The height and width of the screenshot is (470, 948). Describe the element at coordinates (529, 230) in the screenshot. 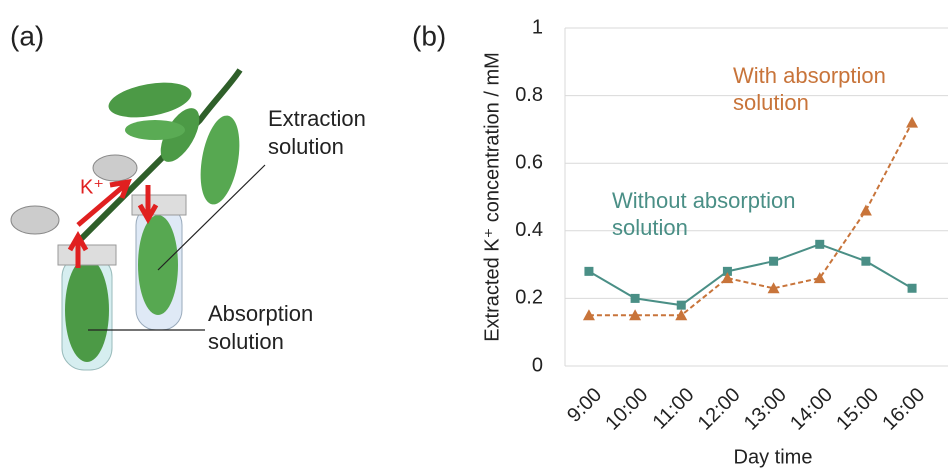

I see `y-tick-label: 0.4` at that location.